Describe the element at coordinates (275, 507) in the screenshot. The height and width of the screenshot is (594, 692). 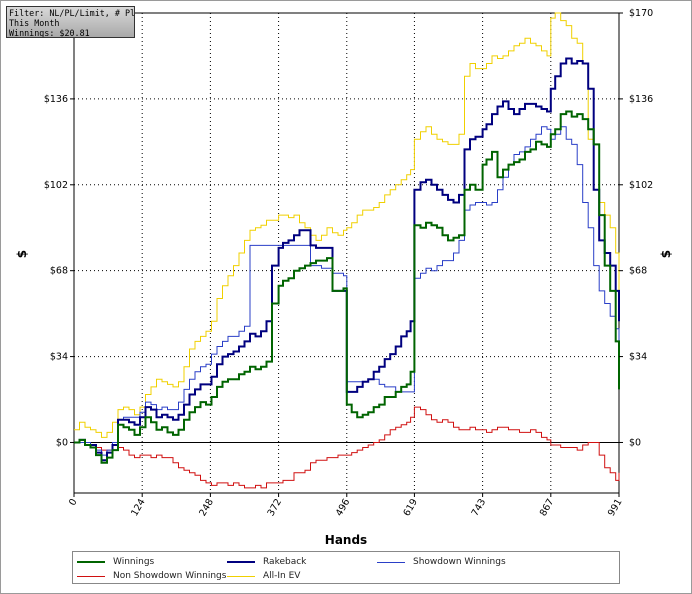
I see `x-tick-label: 372` at that location.